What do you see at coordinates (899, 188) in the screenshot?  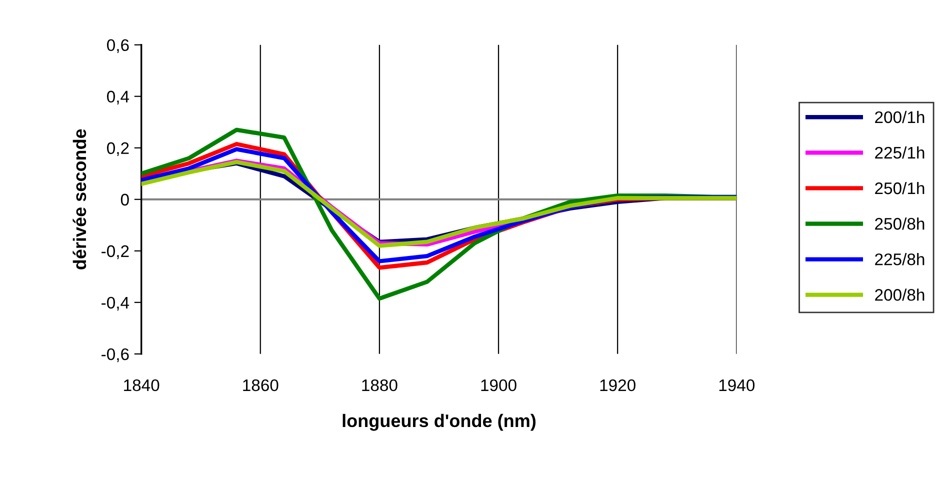 I see `legend-label: 250/1h` at bounding box center [899, 188].